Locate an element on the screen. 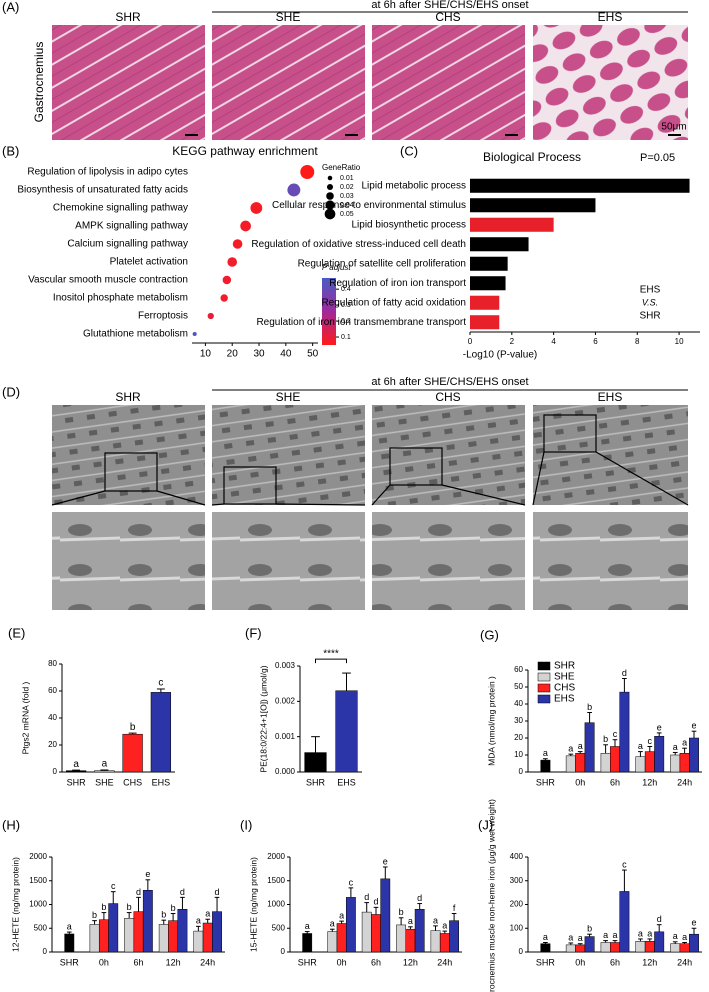  y-tick-label: Lipid biosynthetic process is located at coordinates (408, 224).